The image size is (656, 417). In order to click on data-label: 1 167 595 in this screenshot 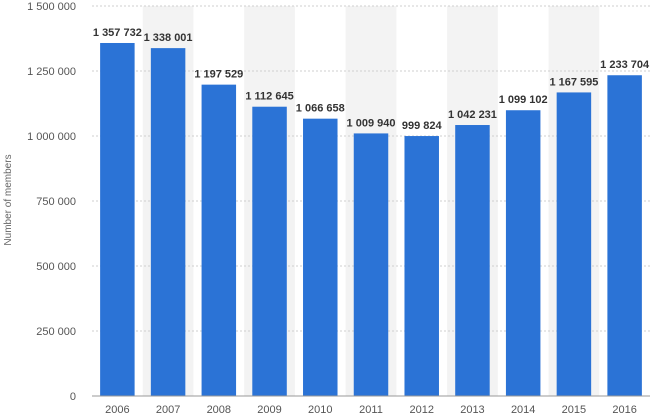, I will do `click(573, 82)`.